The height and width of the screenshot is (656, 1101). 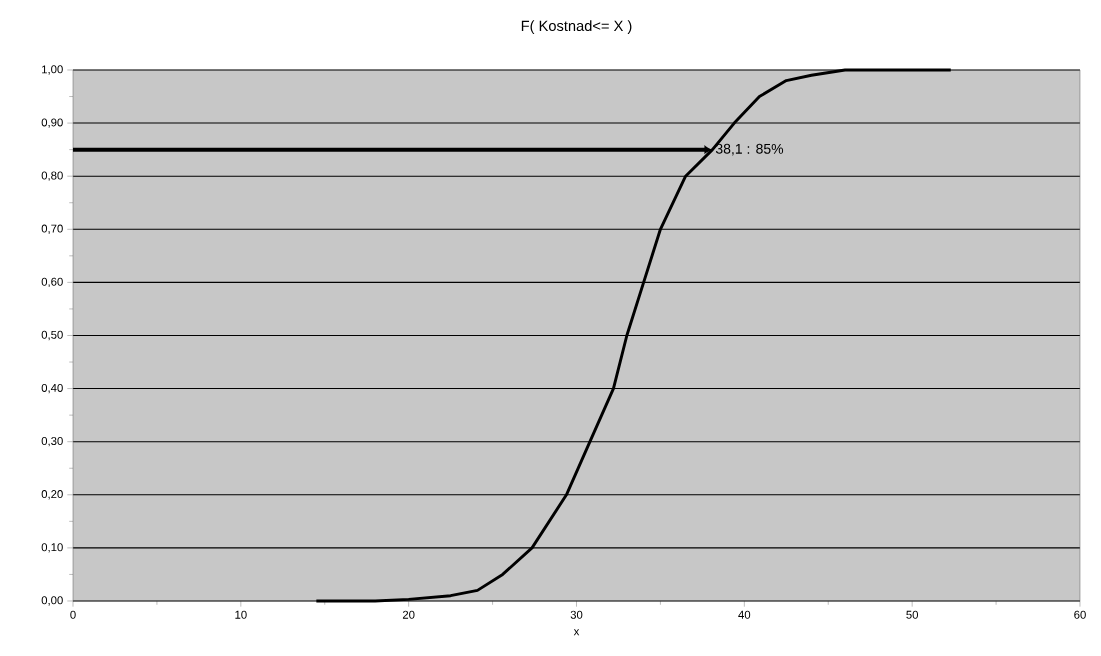 I want to click on x-tick-label: 60, so click(x=1080, y=614).